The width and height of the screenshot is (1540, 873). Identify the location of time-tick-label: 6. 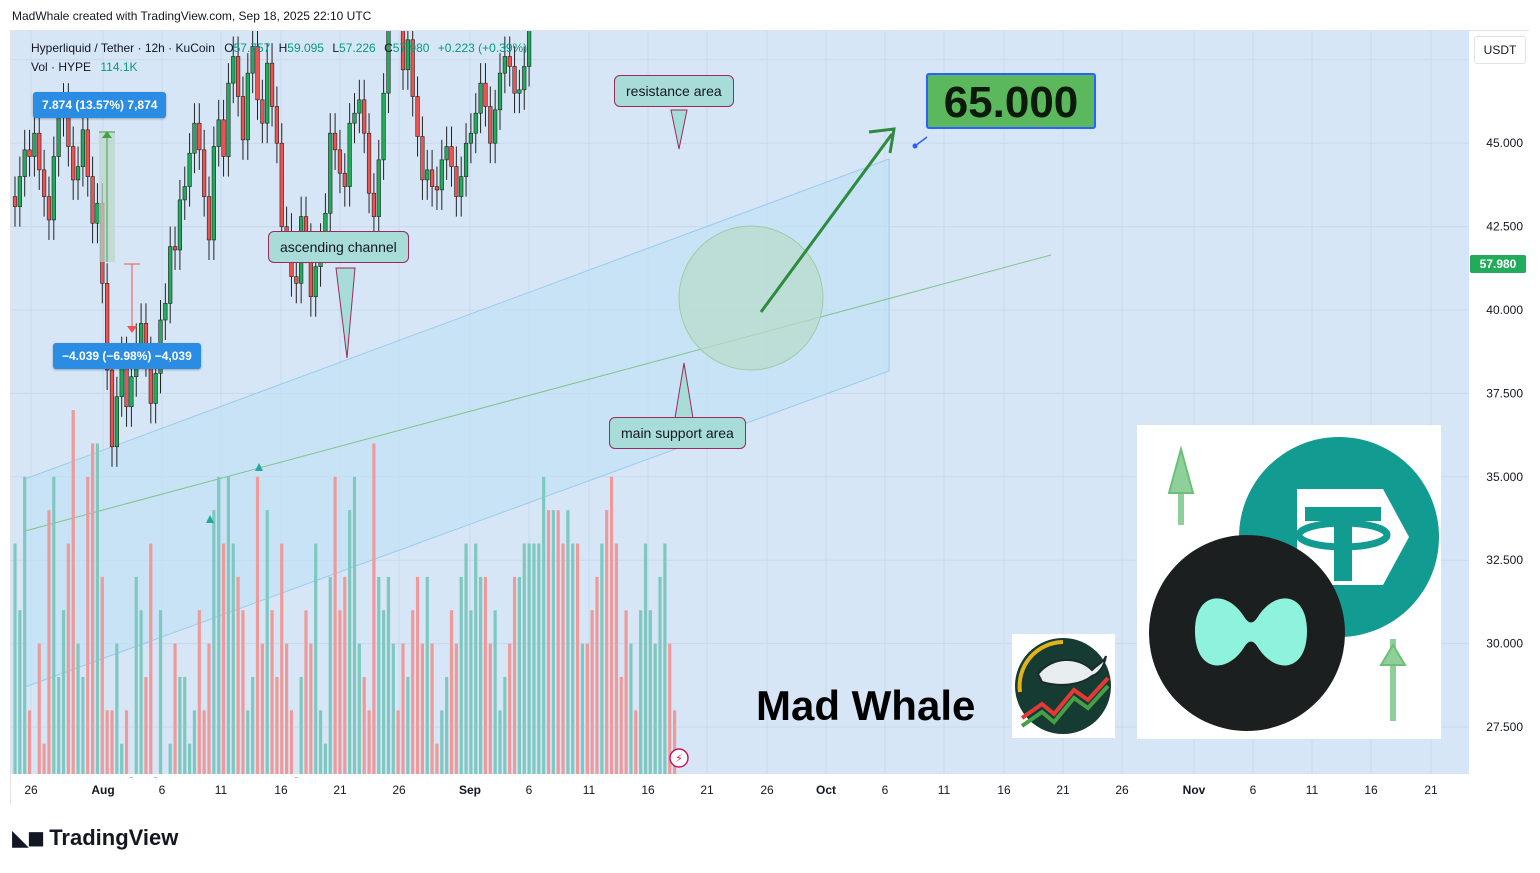
(1253, 790).